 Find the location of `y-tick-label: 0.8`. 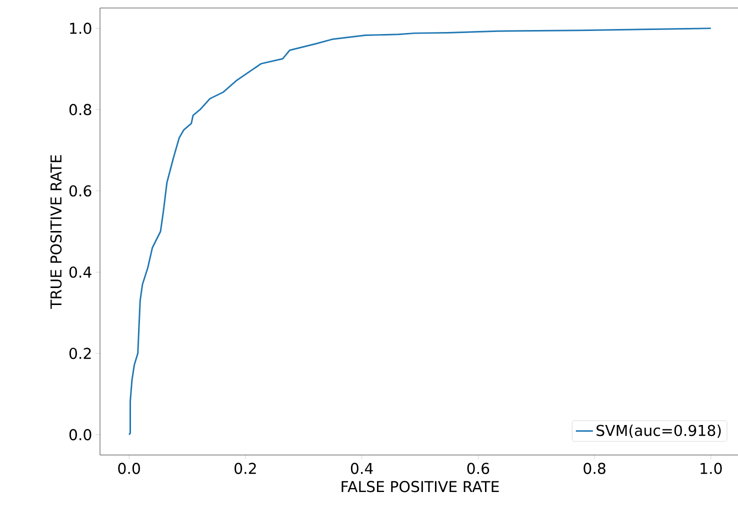

y-tick-label: 0.8 is located at coordinates (80, 110).